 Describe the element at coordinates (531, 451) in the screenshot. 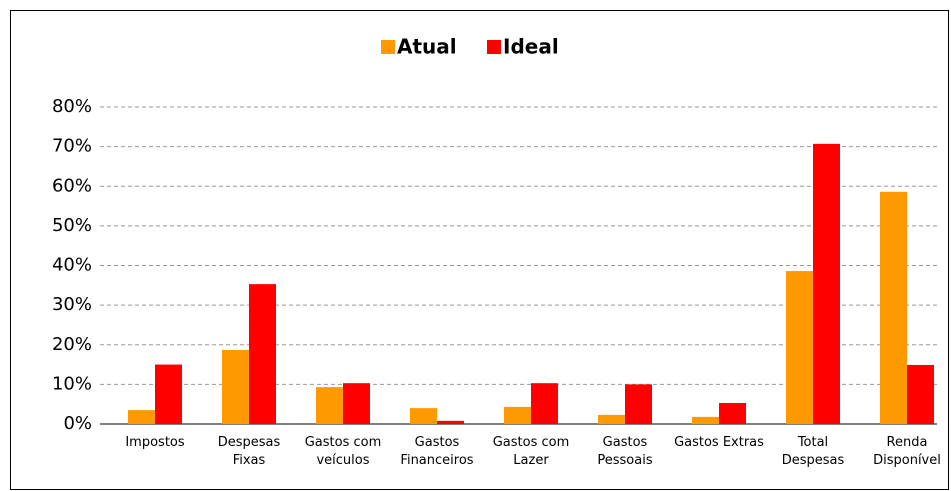

I see `x-tick-label: Gastos com Lazer` at that location.